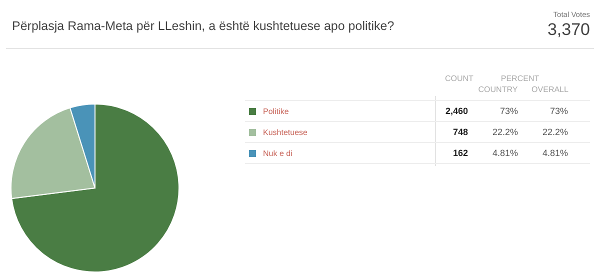 This screenshot has width=600, height=275. Describe the element at coordinates (550, 89) in the screenshot. I see `text: OVERALL` at that location.